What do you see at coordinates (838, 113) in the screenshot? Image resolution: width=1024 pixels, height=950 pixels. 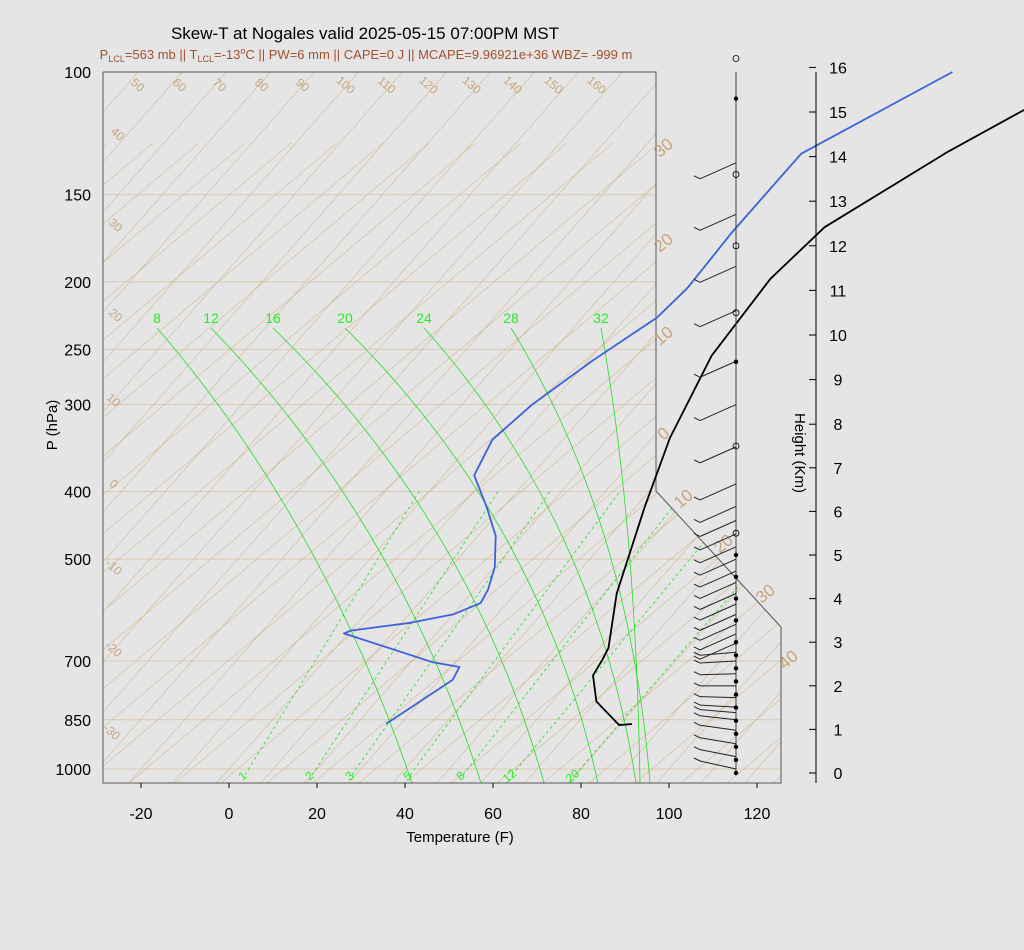 I see `height-tick-label: 15` at bounding box center [838, 113].